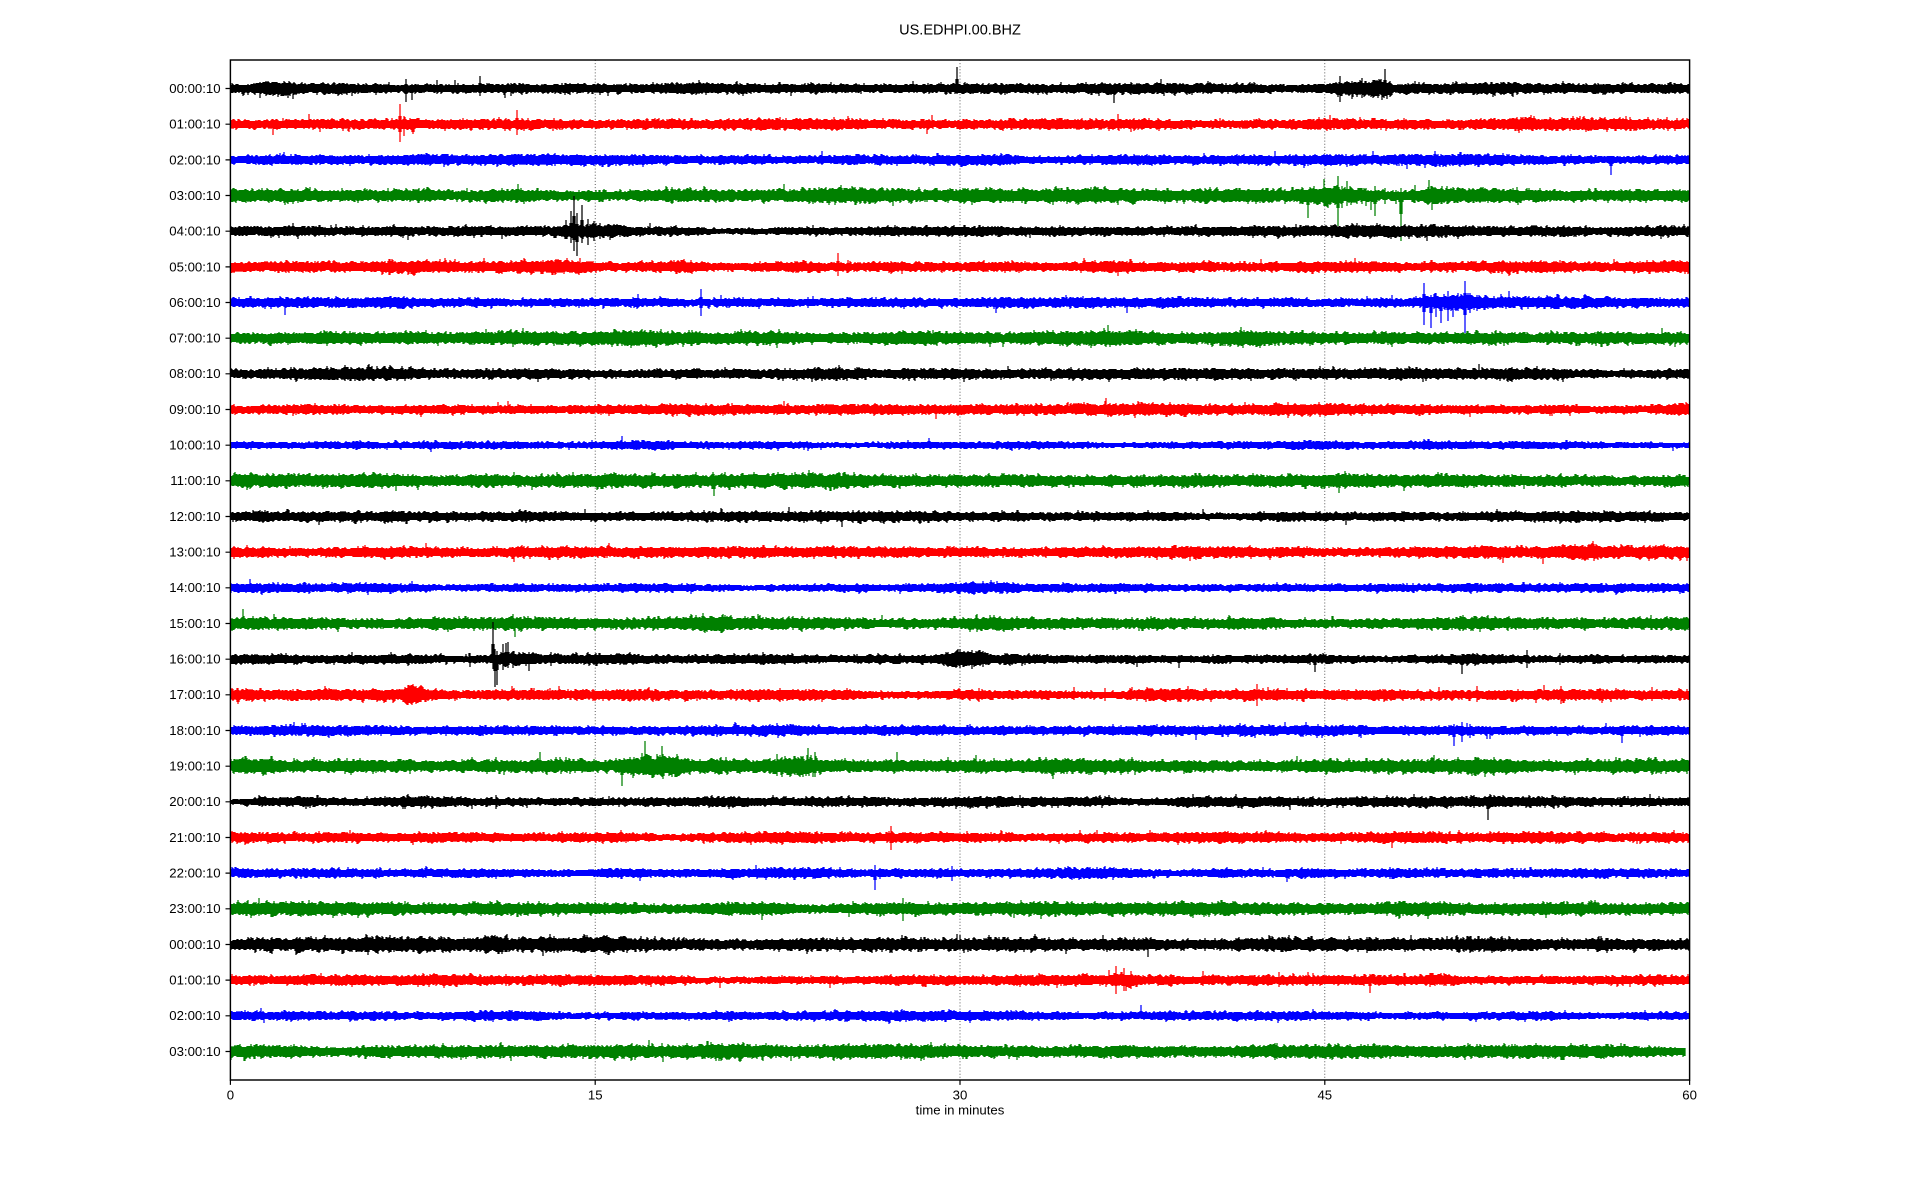 The width and height of the screenshot is (1920, 1200). Describe the element at coordinates (194, 908) in the screenshot. I see `svg-text: 23:00:10` at that location.